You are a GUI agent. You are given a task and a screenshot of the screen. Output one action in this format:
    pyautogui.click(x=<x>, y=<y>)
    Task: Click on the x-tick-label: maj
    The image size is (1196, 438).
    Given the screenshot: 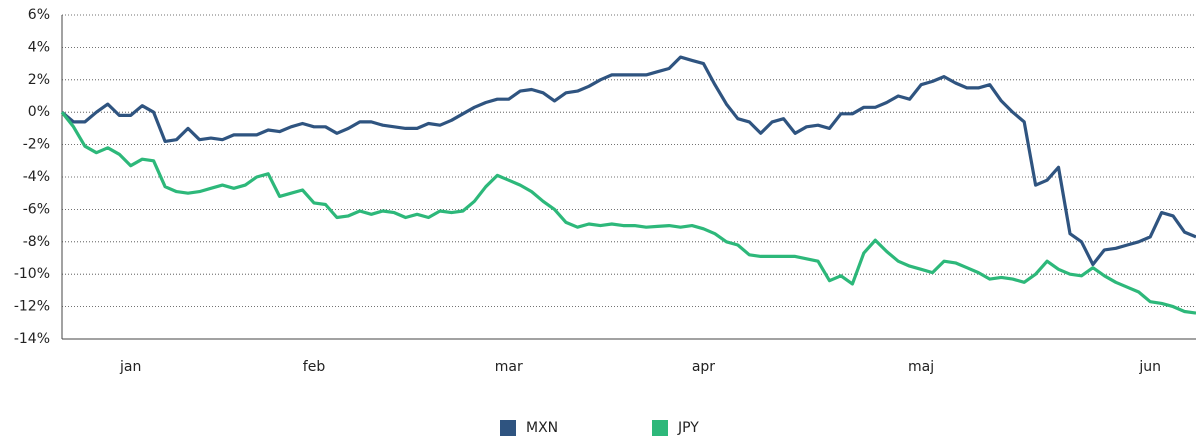 What is the action you would take?
    pyautogui.click(x=921, y=367)
    